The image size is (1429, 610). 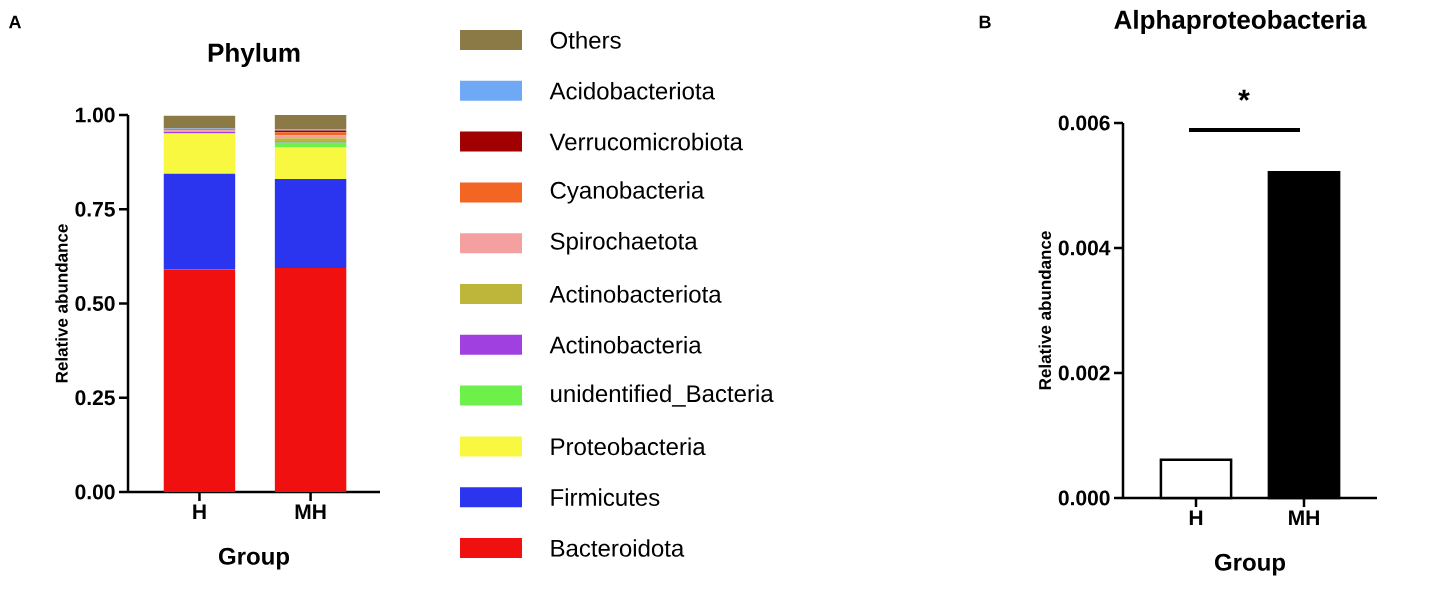 What do you see at coordinates (95, 303) in the screenshot?
I see `y-tick-label: 0.50` at bounding box center [95, 303].